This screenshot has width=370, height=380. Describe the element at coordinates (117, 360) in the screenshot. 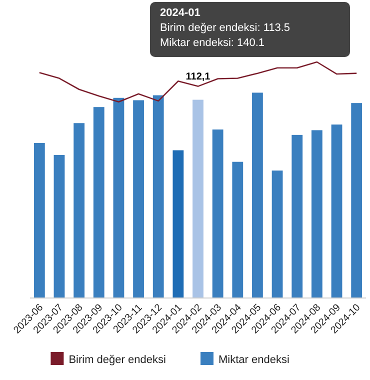

I see `legend-label: Birim değer endeksi` at that location.